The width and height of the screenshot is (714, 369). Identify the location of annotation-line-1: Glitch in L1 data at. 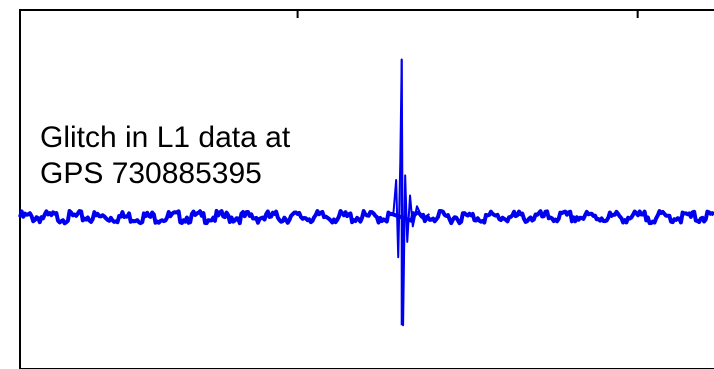
(165, 137).